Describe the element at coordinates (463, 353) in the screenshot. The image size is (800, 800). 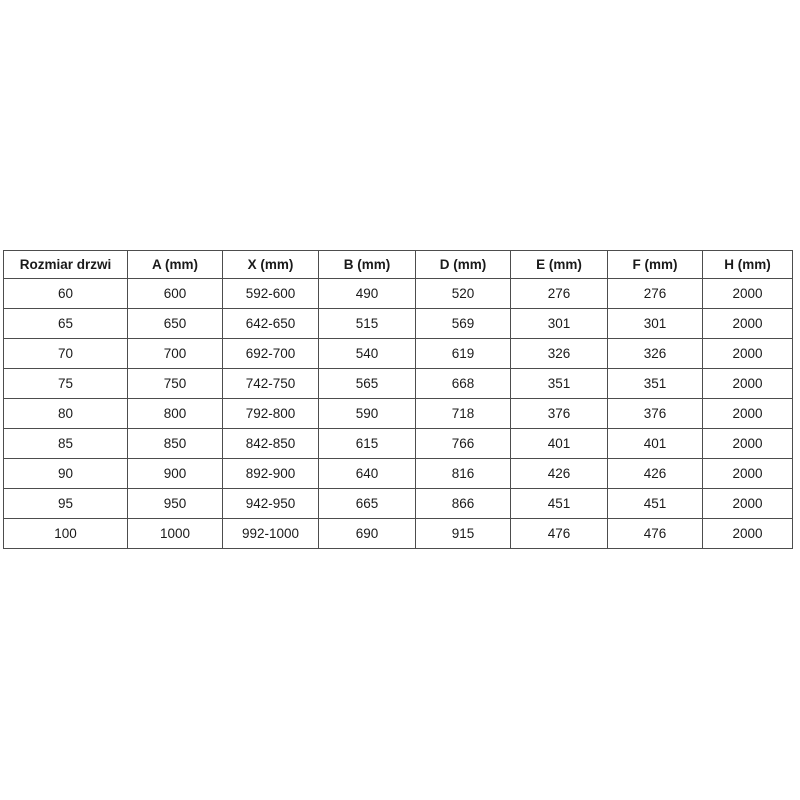
I see `table-cell: 619` at that location.